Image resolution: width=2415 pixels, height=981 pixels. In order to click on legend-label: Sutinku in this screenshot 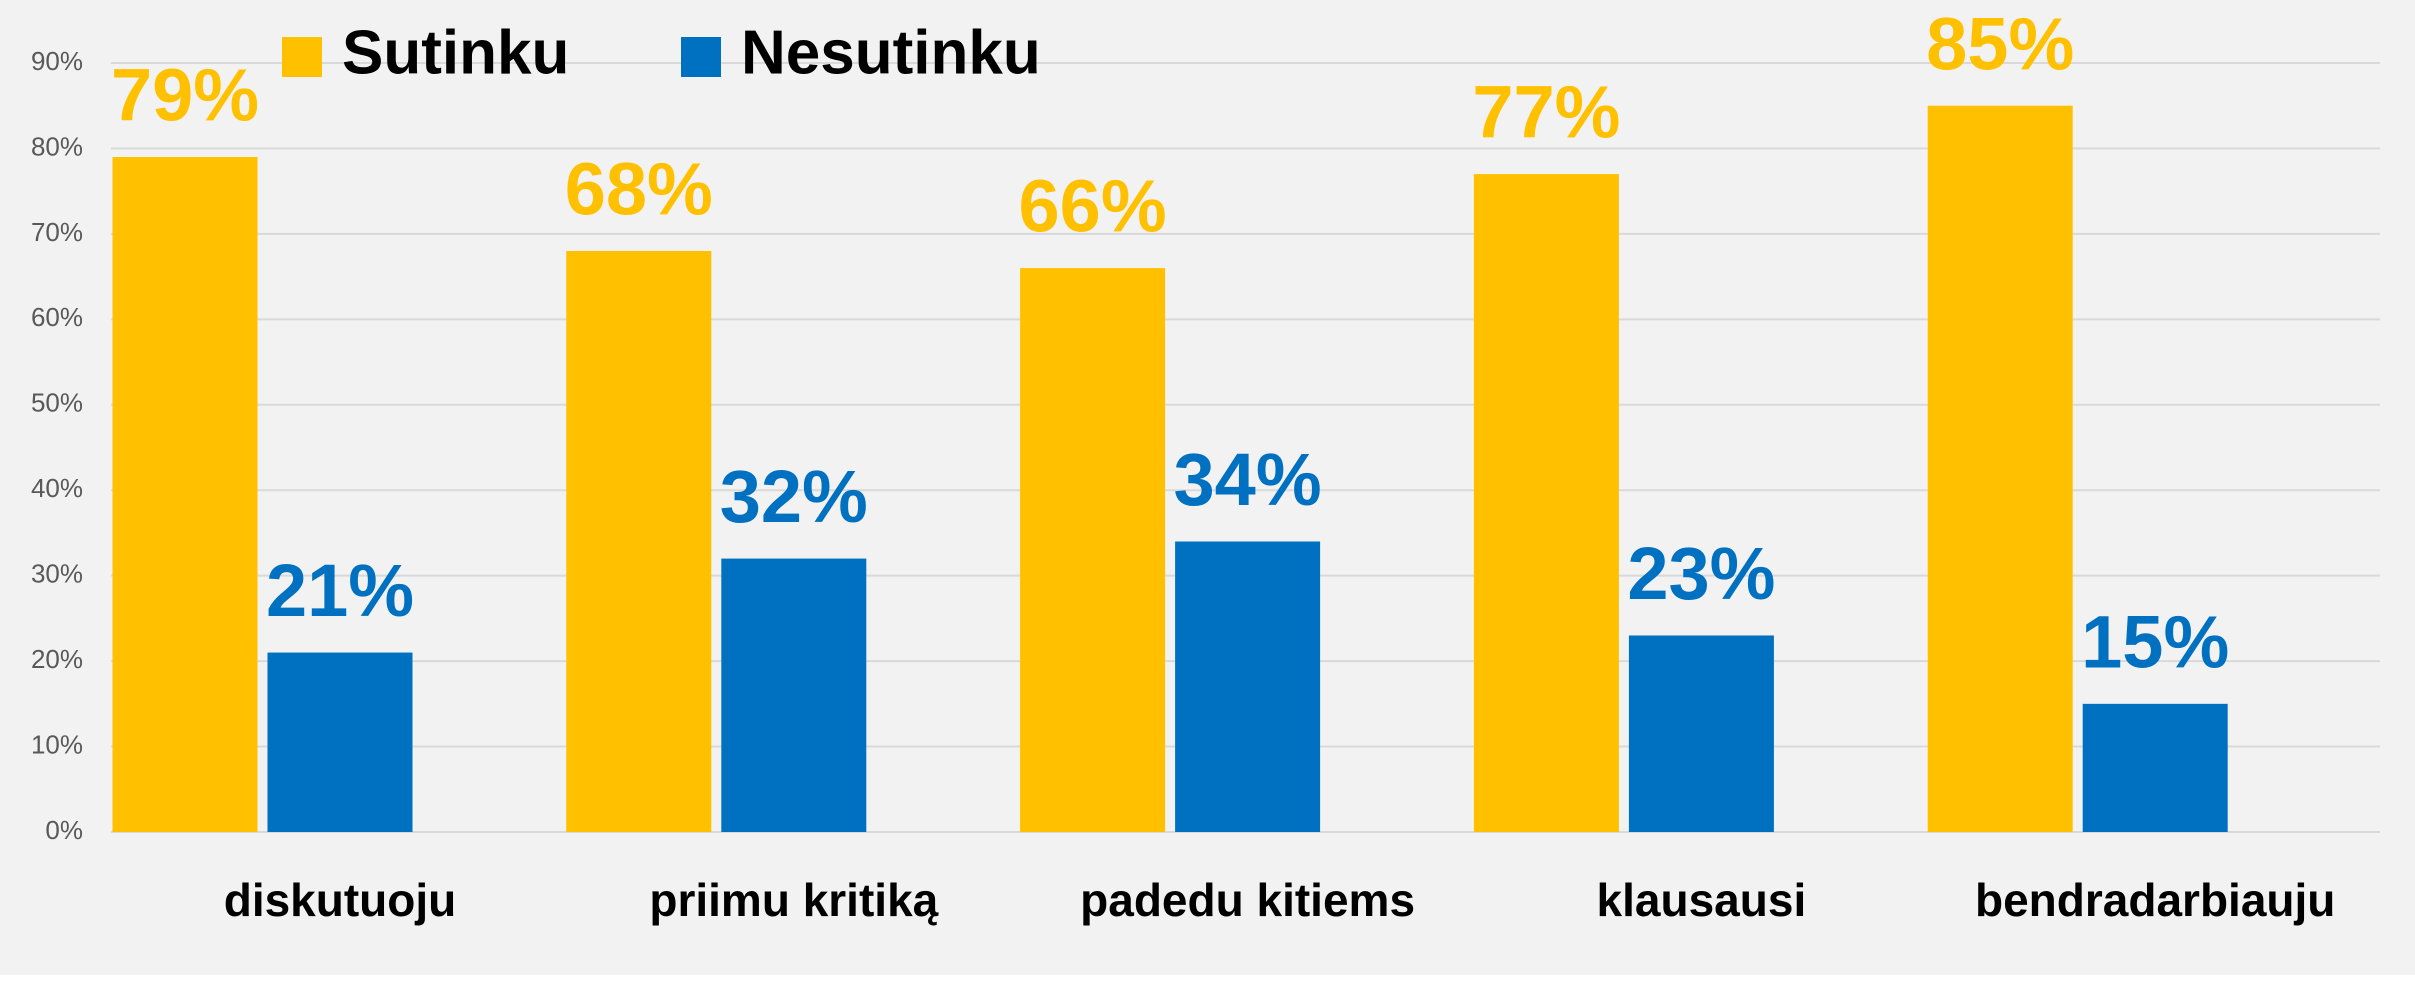, I will do `click(455, 52)`.